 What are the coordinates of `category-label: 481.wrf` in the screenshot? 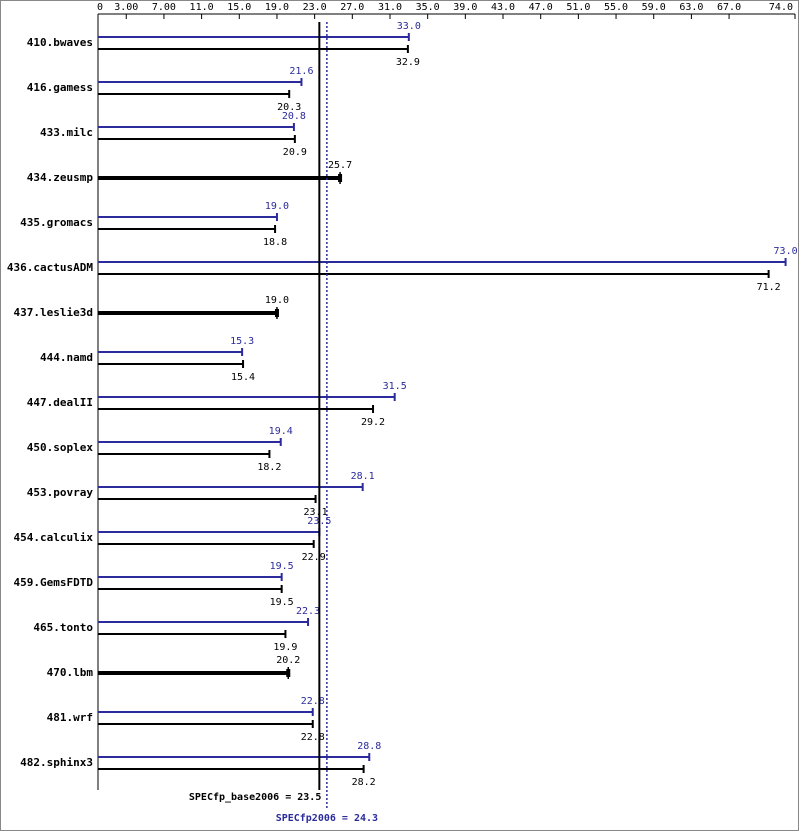 It's located at (70, 717).